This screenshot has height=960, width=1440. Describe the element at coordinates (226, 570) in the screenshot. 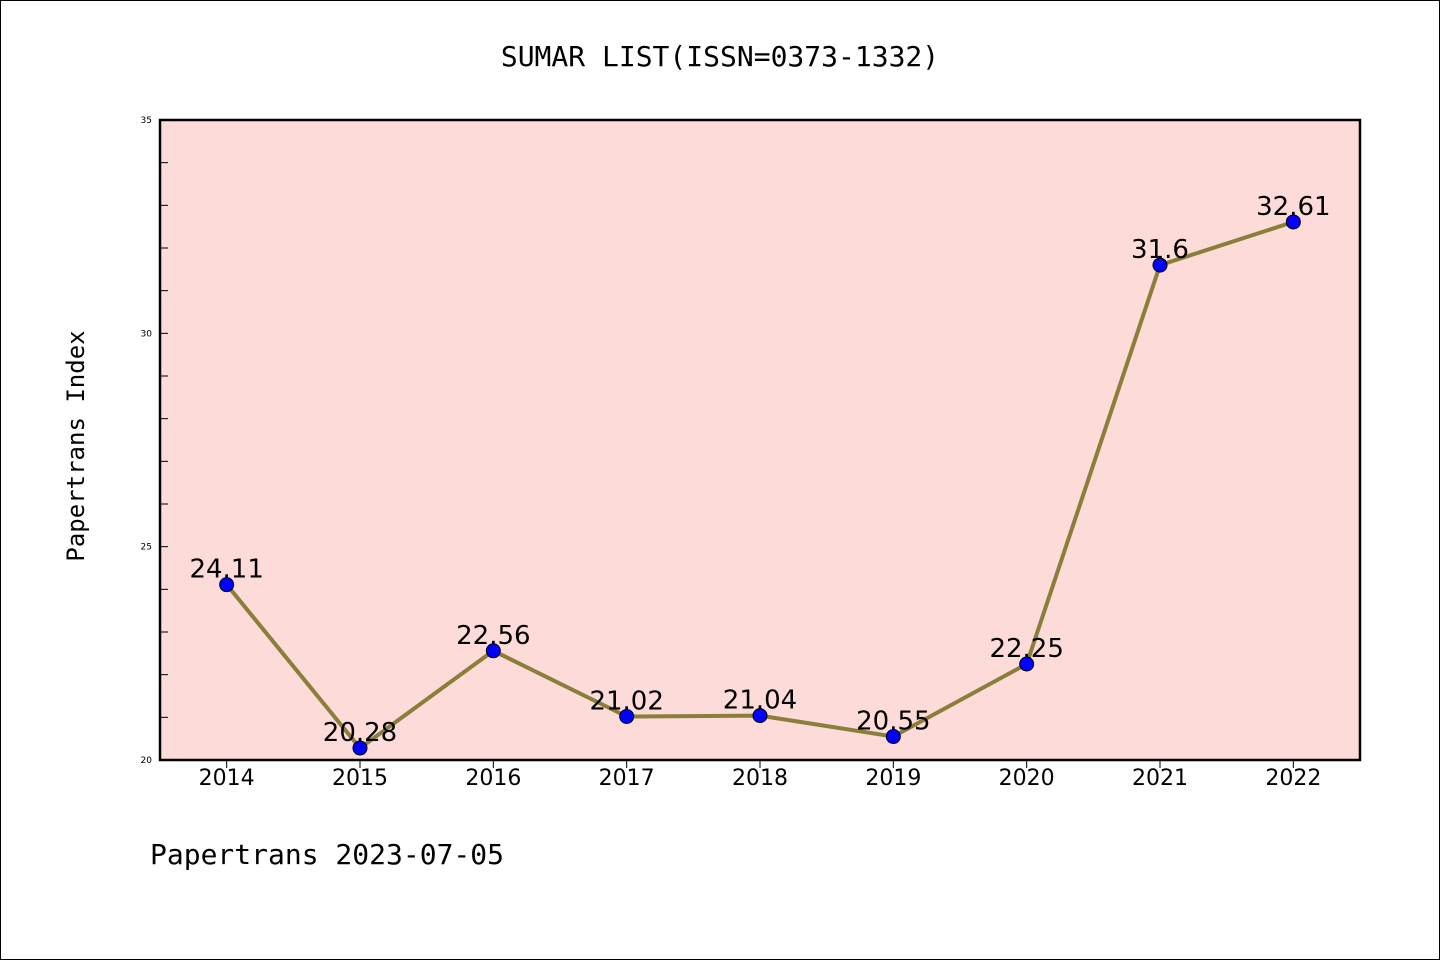

I see `data-label: 24.11` at that location.